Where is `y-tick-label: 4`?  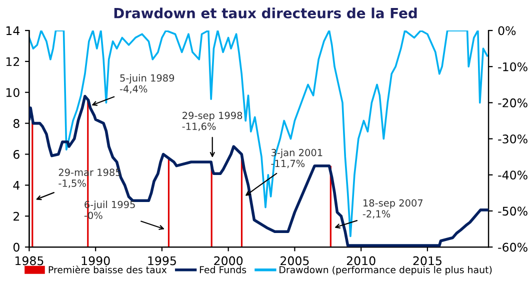 y-tick-label: 4 is located at coordinates (16, 185).